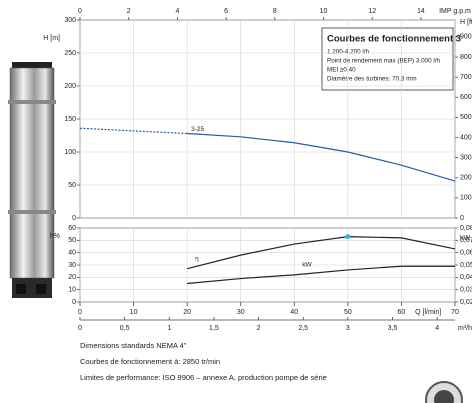  What do you see at coordinates (226, 11) in the screenshot?
I see `x2-tick-label: 6` at bounding box center [226, 11].